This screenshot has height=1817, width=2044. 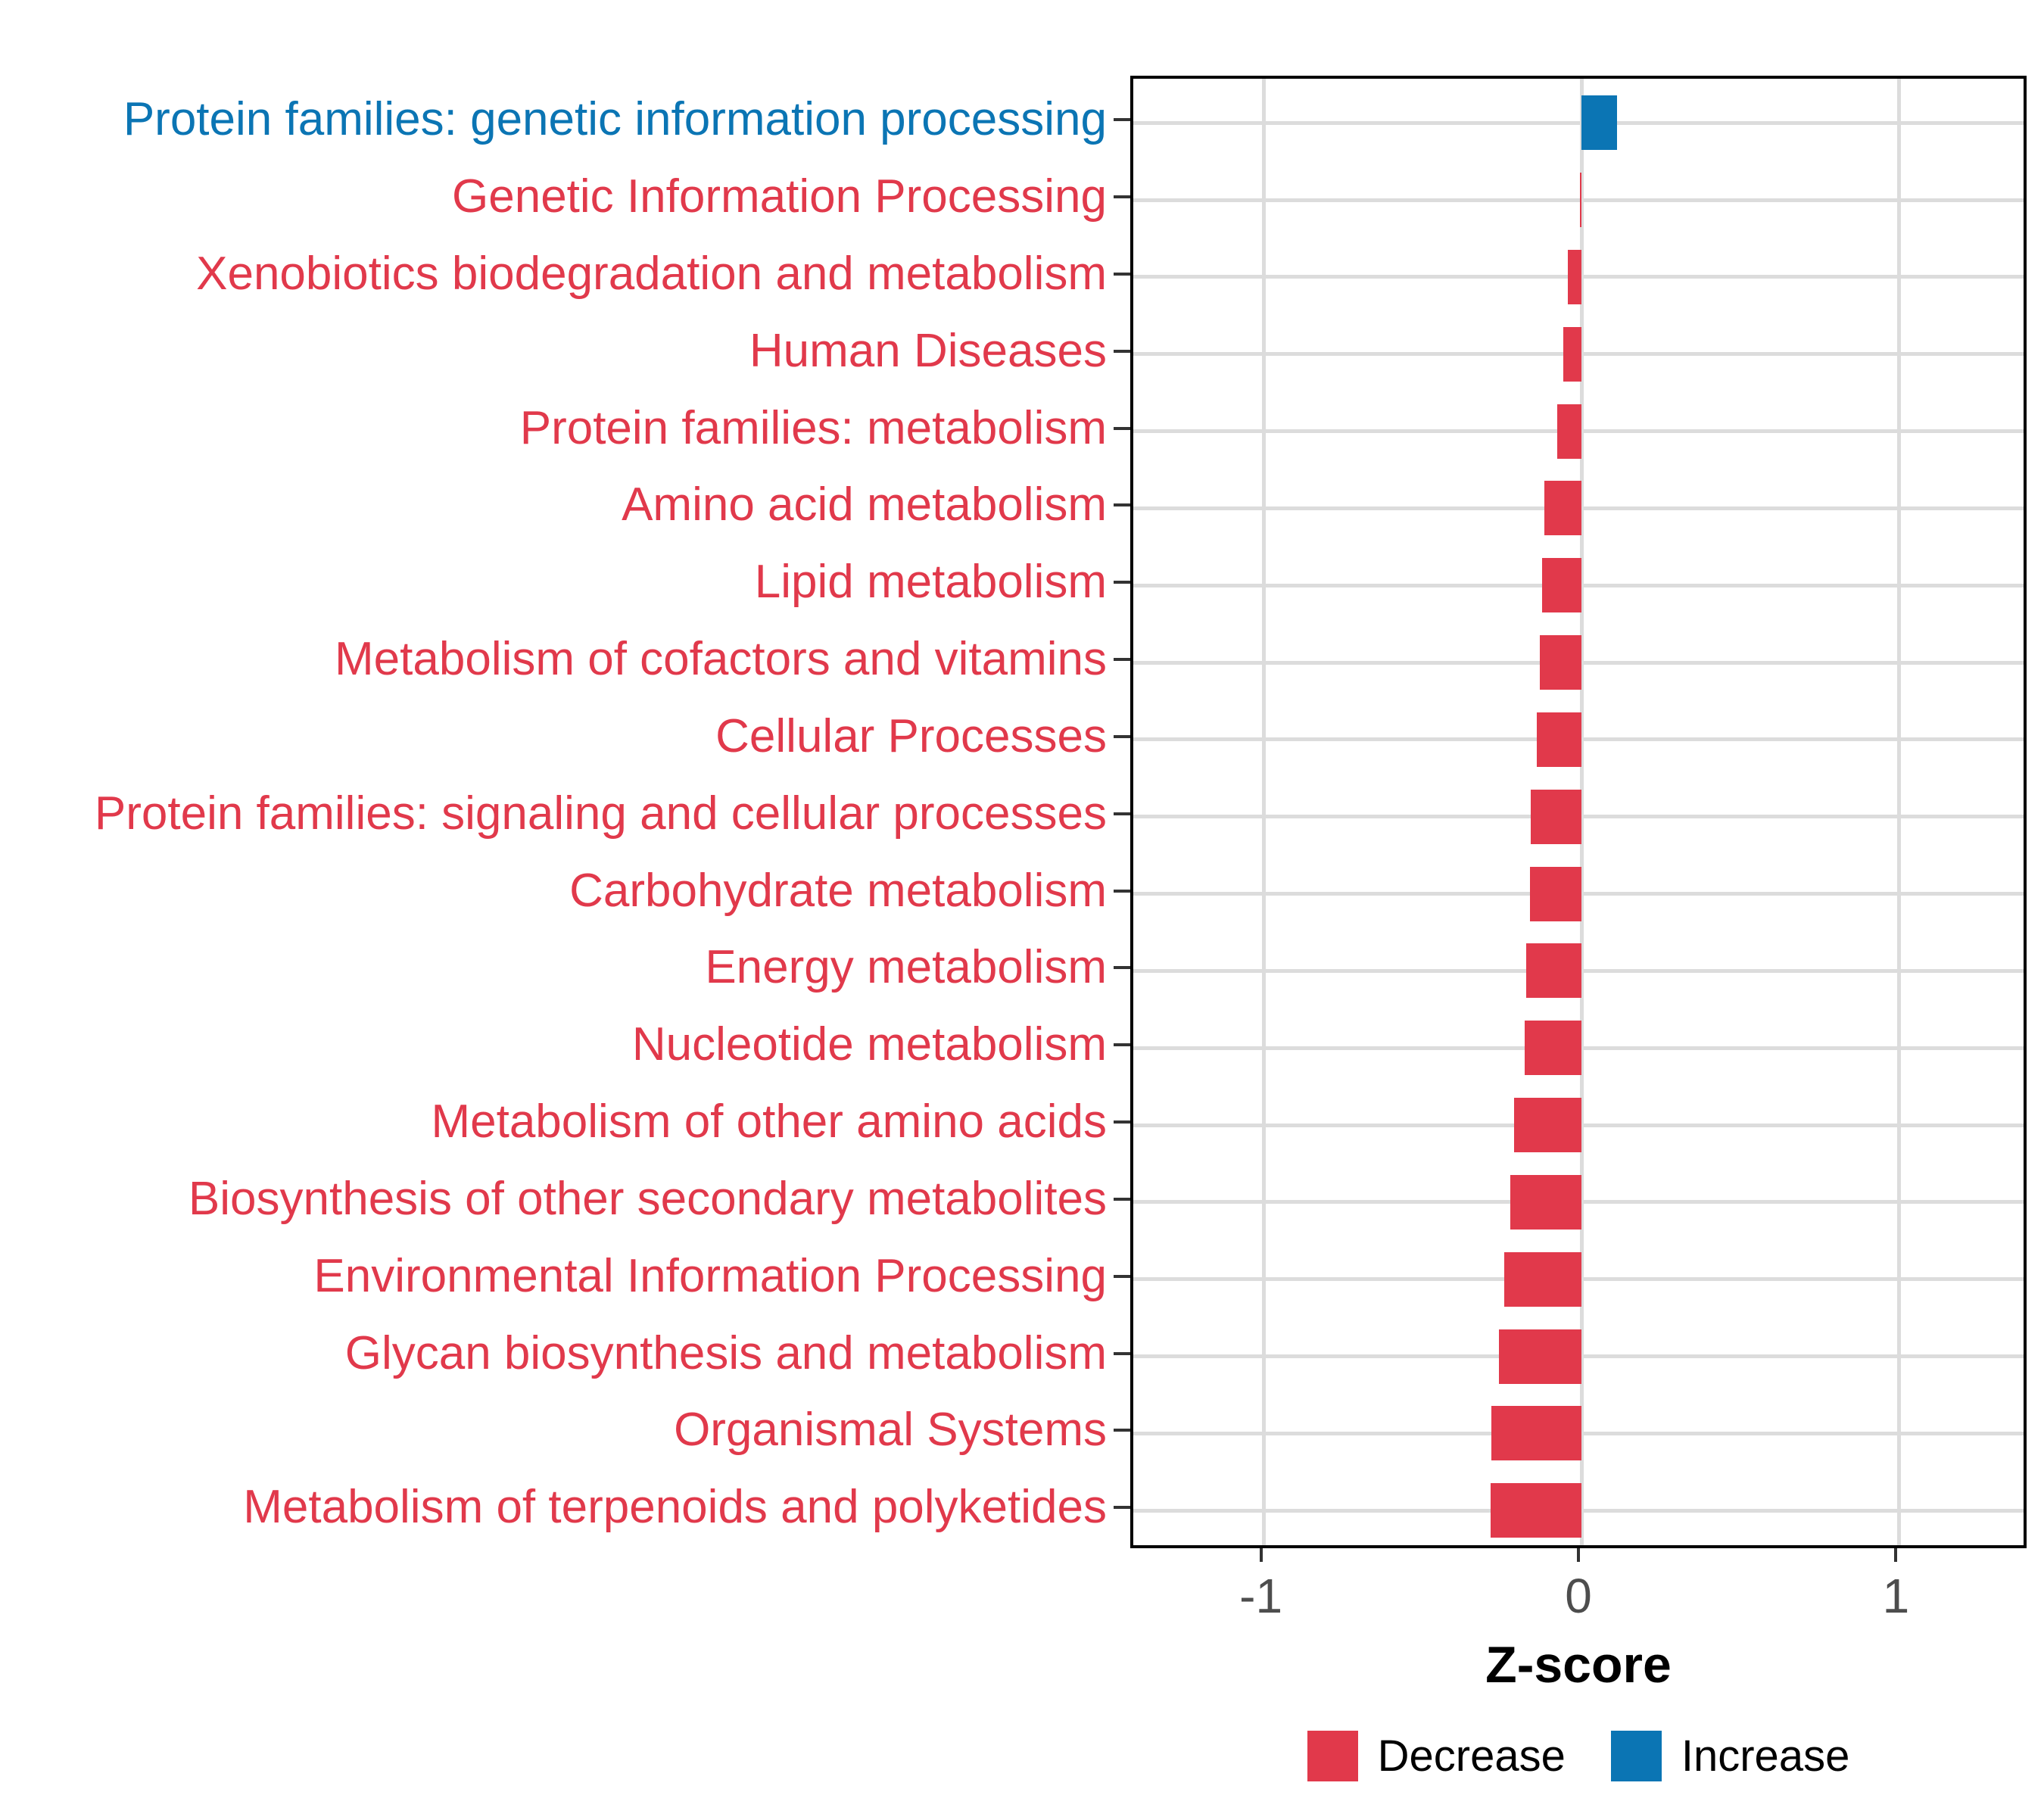 I want to click on x-tick-label: 0, so click(x=1578, y=1596).